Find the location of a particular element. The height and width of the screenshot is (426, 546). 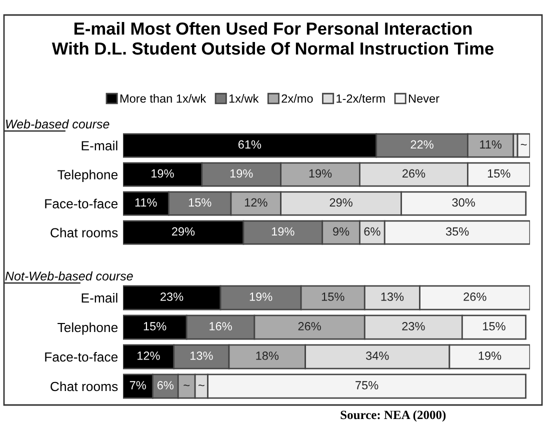

legend-label: 1x/wk is located at coordinates (244, 98).